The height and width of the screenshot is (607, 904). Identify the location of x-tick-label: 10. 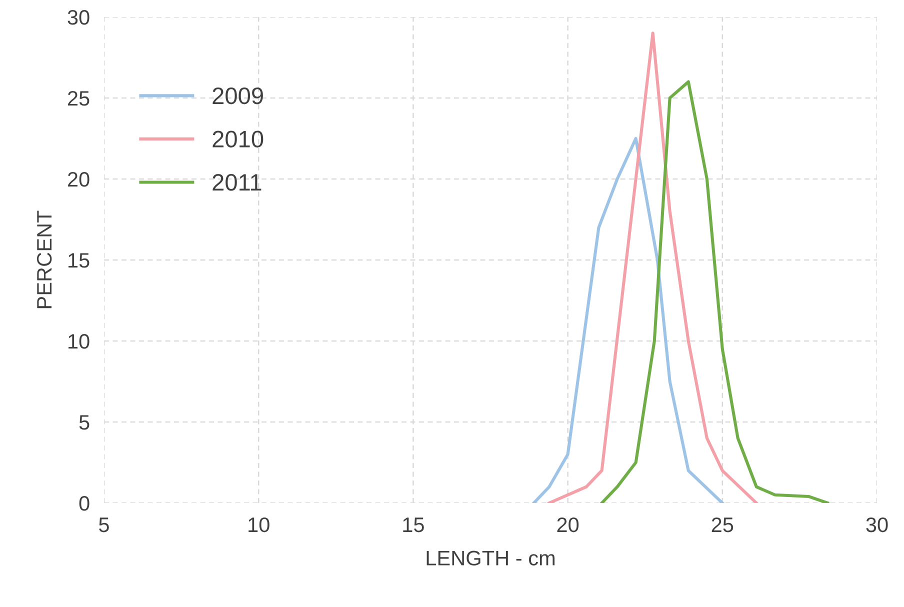
(259, 524).